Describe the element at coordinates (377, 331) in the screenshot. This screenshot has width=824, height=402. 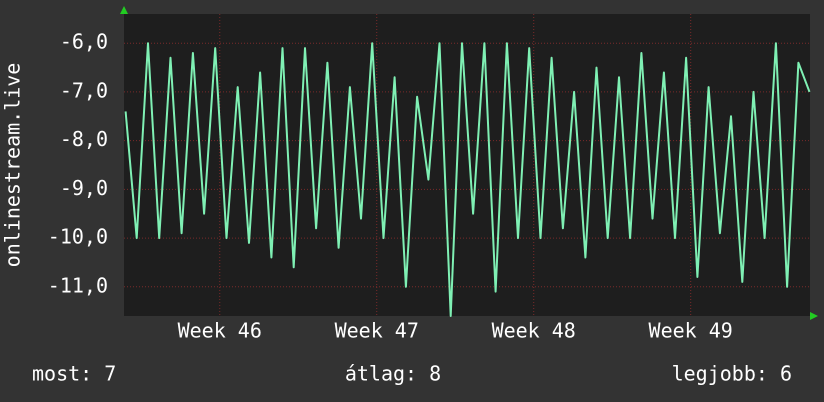
I see `x-tick-label: Week 47` at that location.